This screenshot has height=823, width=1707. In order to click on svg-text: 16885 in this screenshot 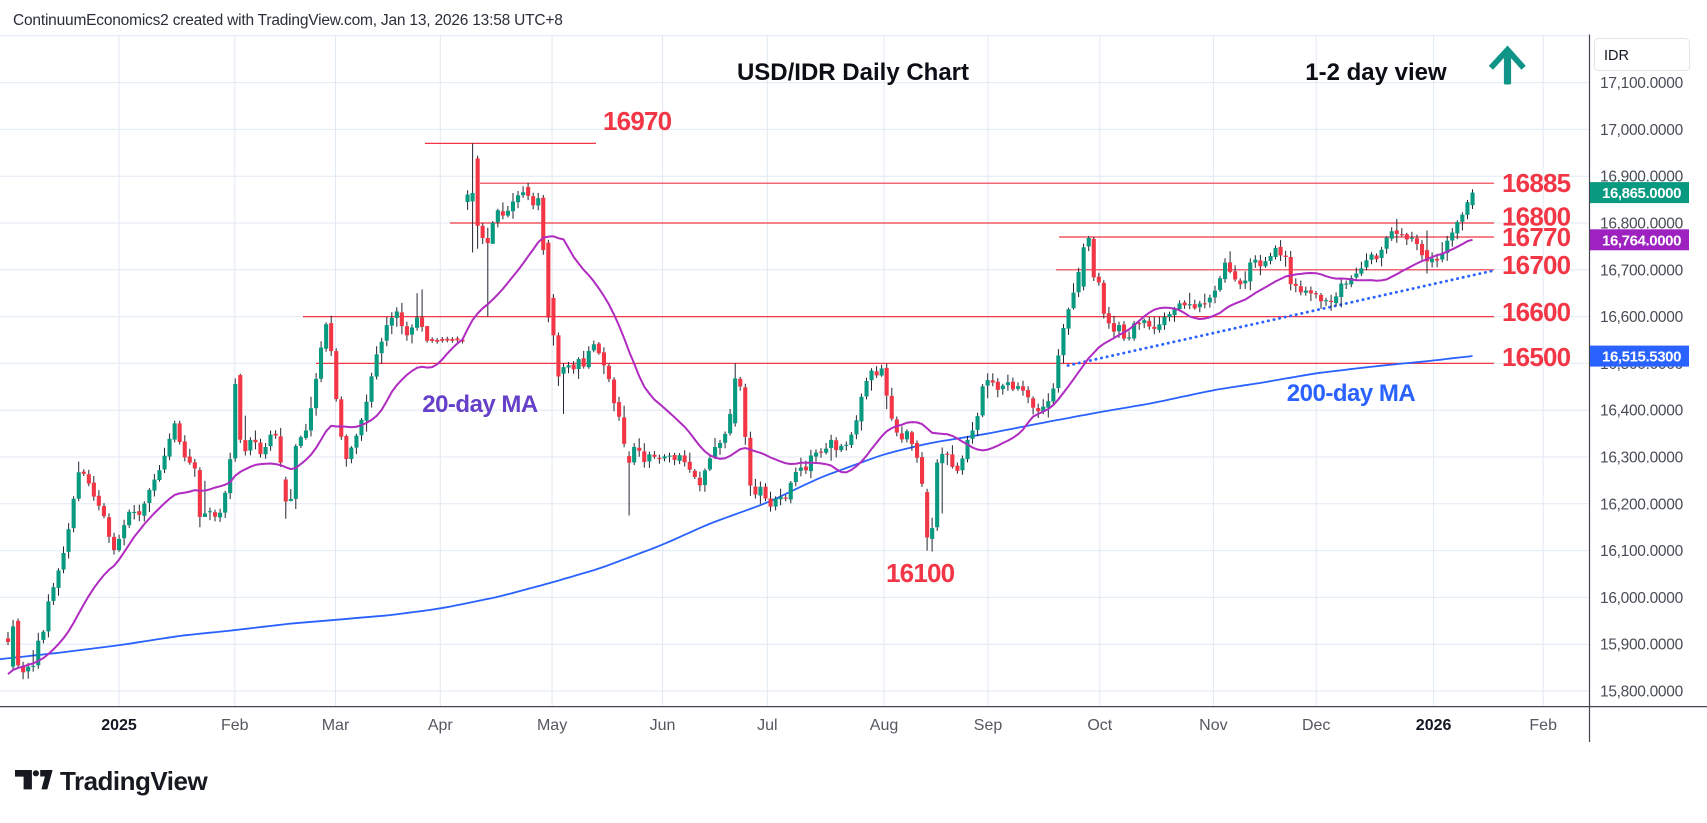, I will do `click(1536, 183)`.